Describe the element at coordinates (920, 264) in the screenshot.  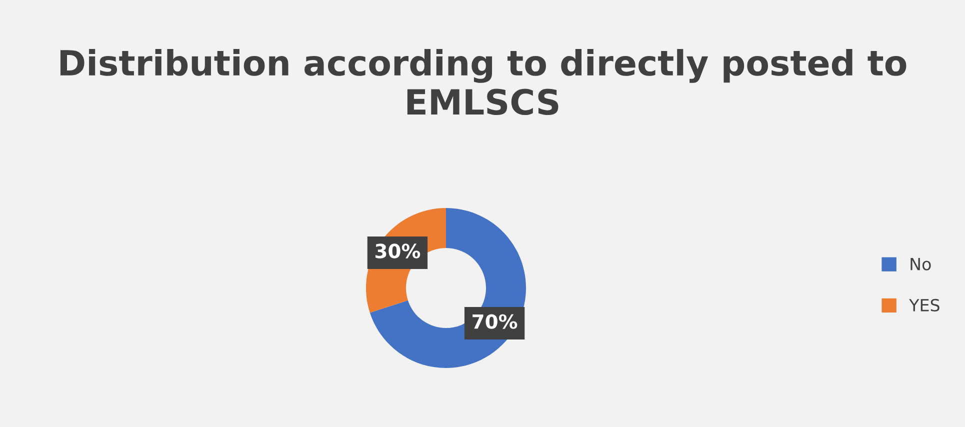
I see `legend-label: No` at that location.